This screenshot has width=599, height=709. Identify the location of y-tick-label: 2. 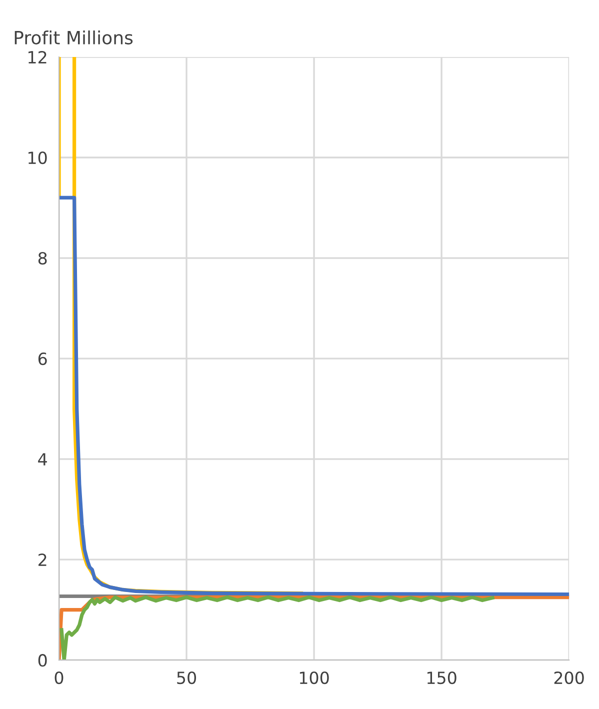
(42, 560).